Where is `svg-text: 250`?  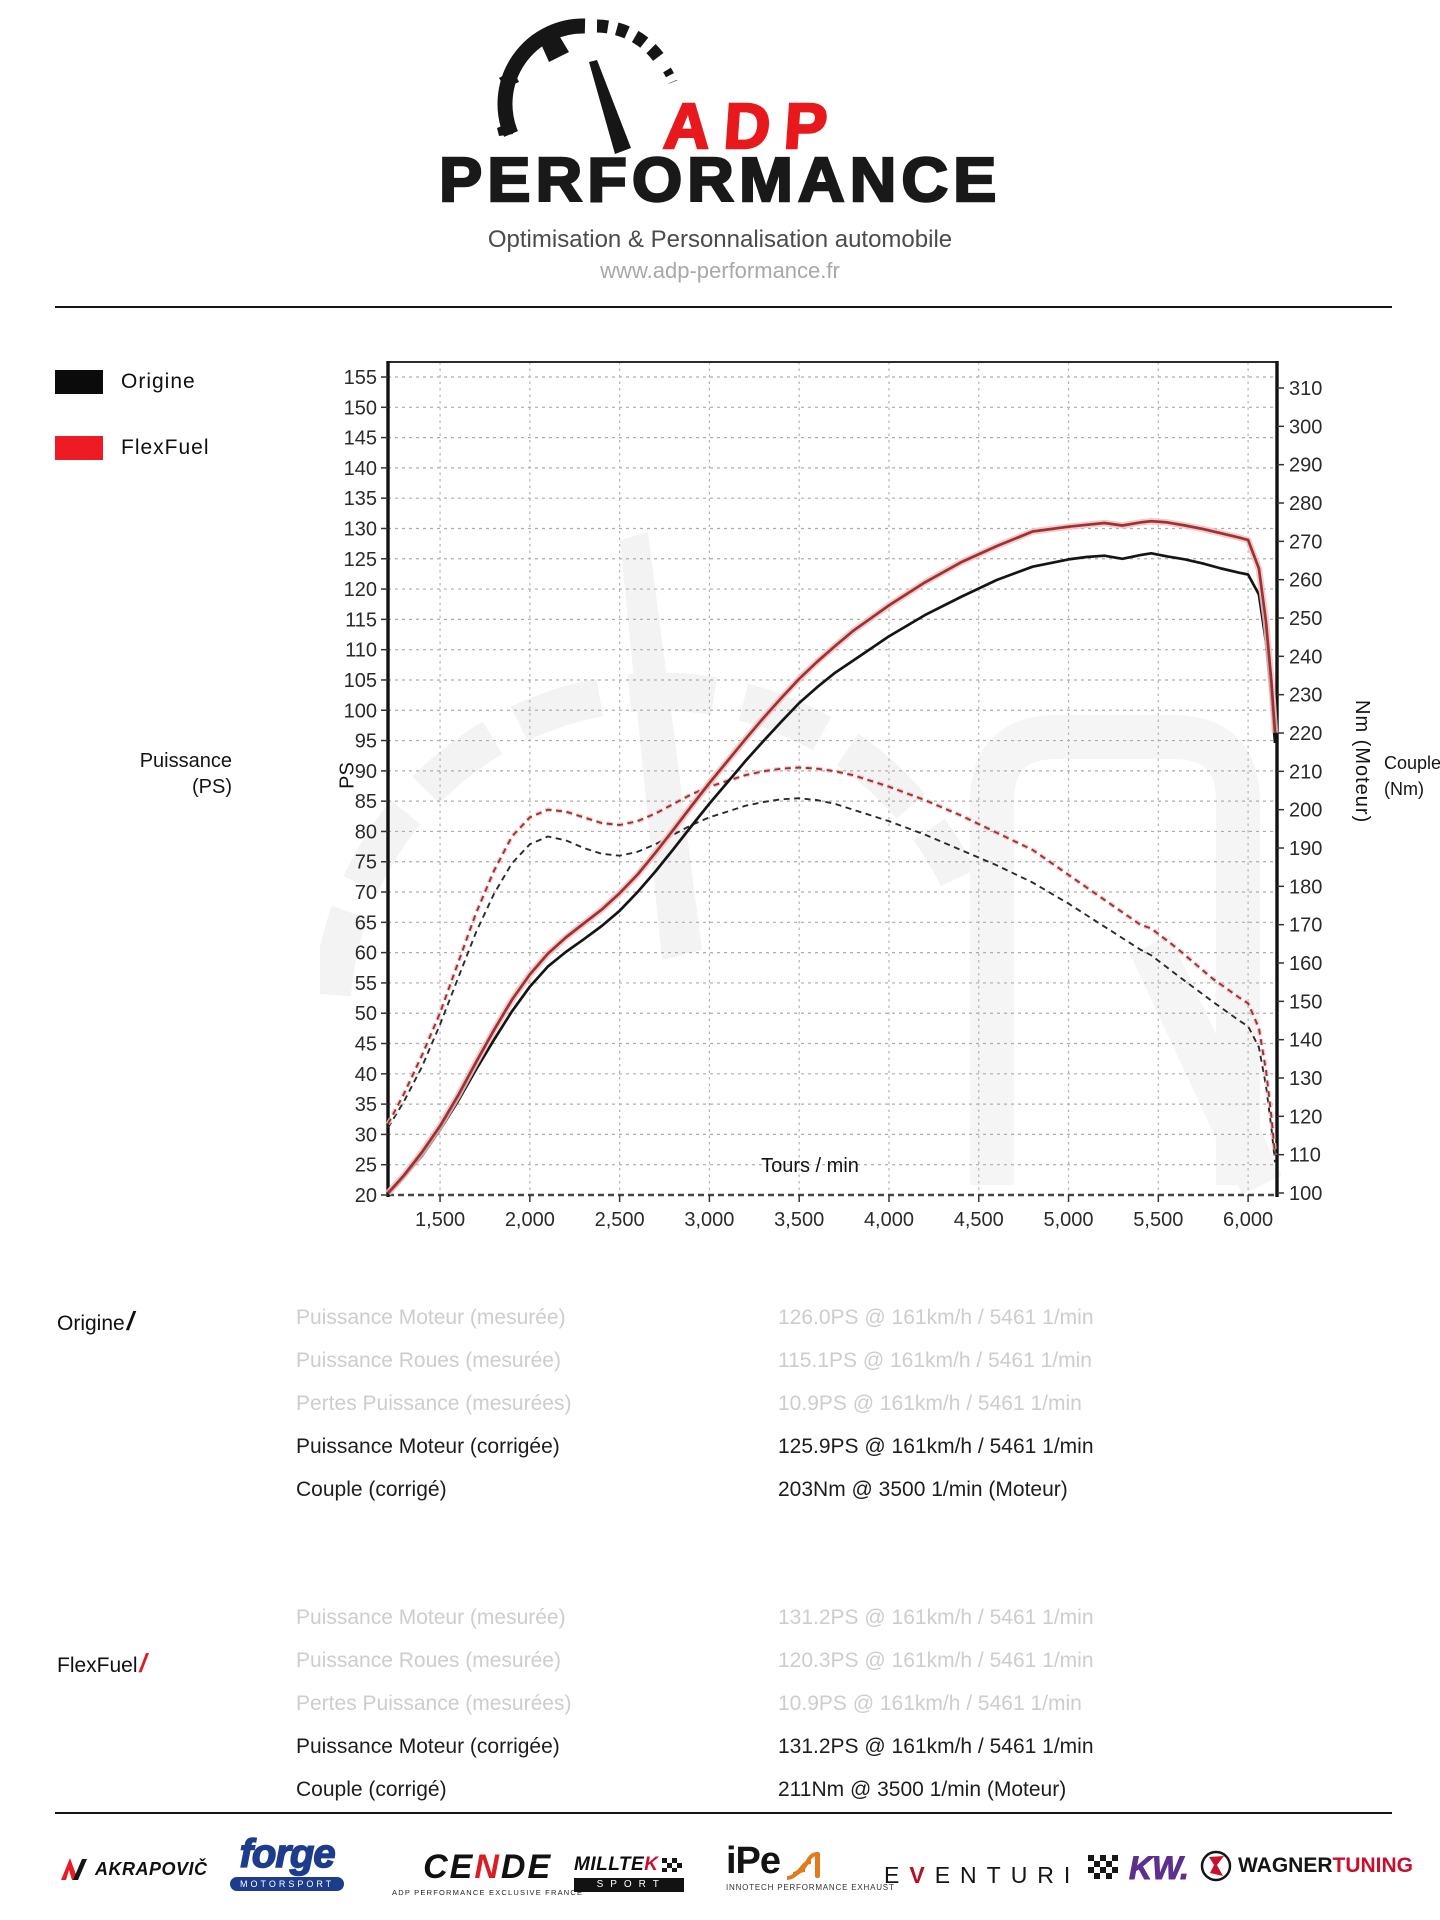
svg-text: 250 is located at coordinates (1305, 619).